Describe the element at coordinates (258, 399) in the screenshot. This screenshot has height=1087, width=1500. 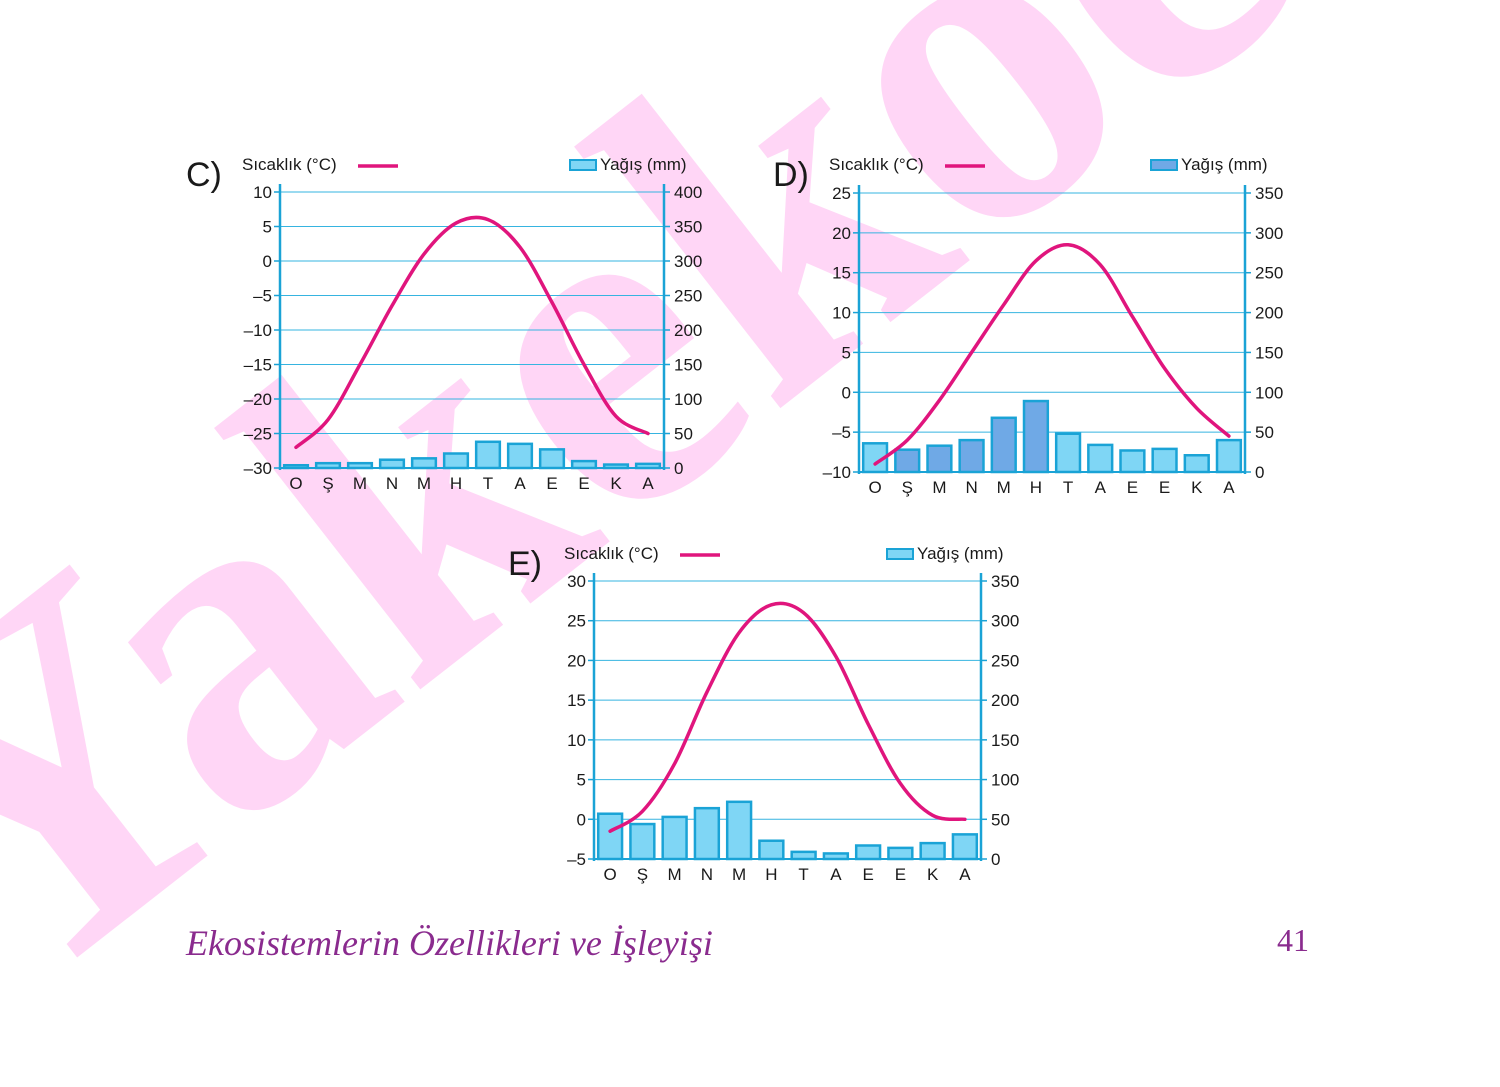
I see `left-tick-label: –20` at that location.